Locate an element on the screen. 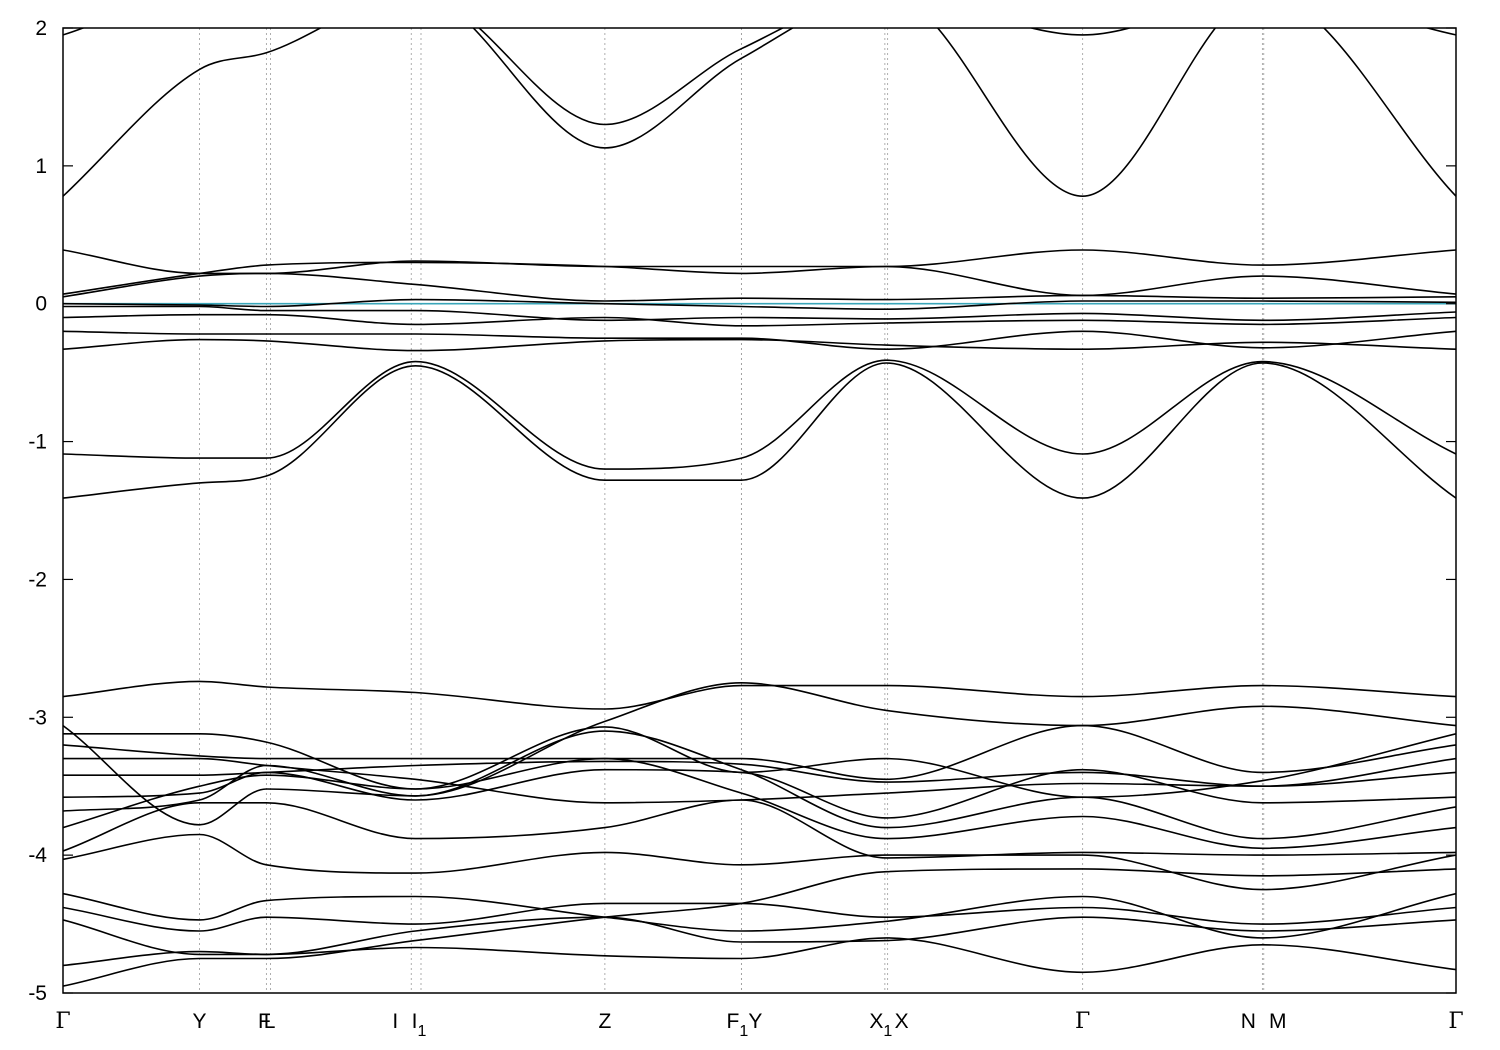 This screenshot has width=1500, height=1050. y-tick-label: -5 is located at coordinates (37, 993).